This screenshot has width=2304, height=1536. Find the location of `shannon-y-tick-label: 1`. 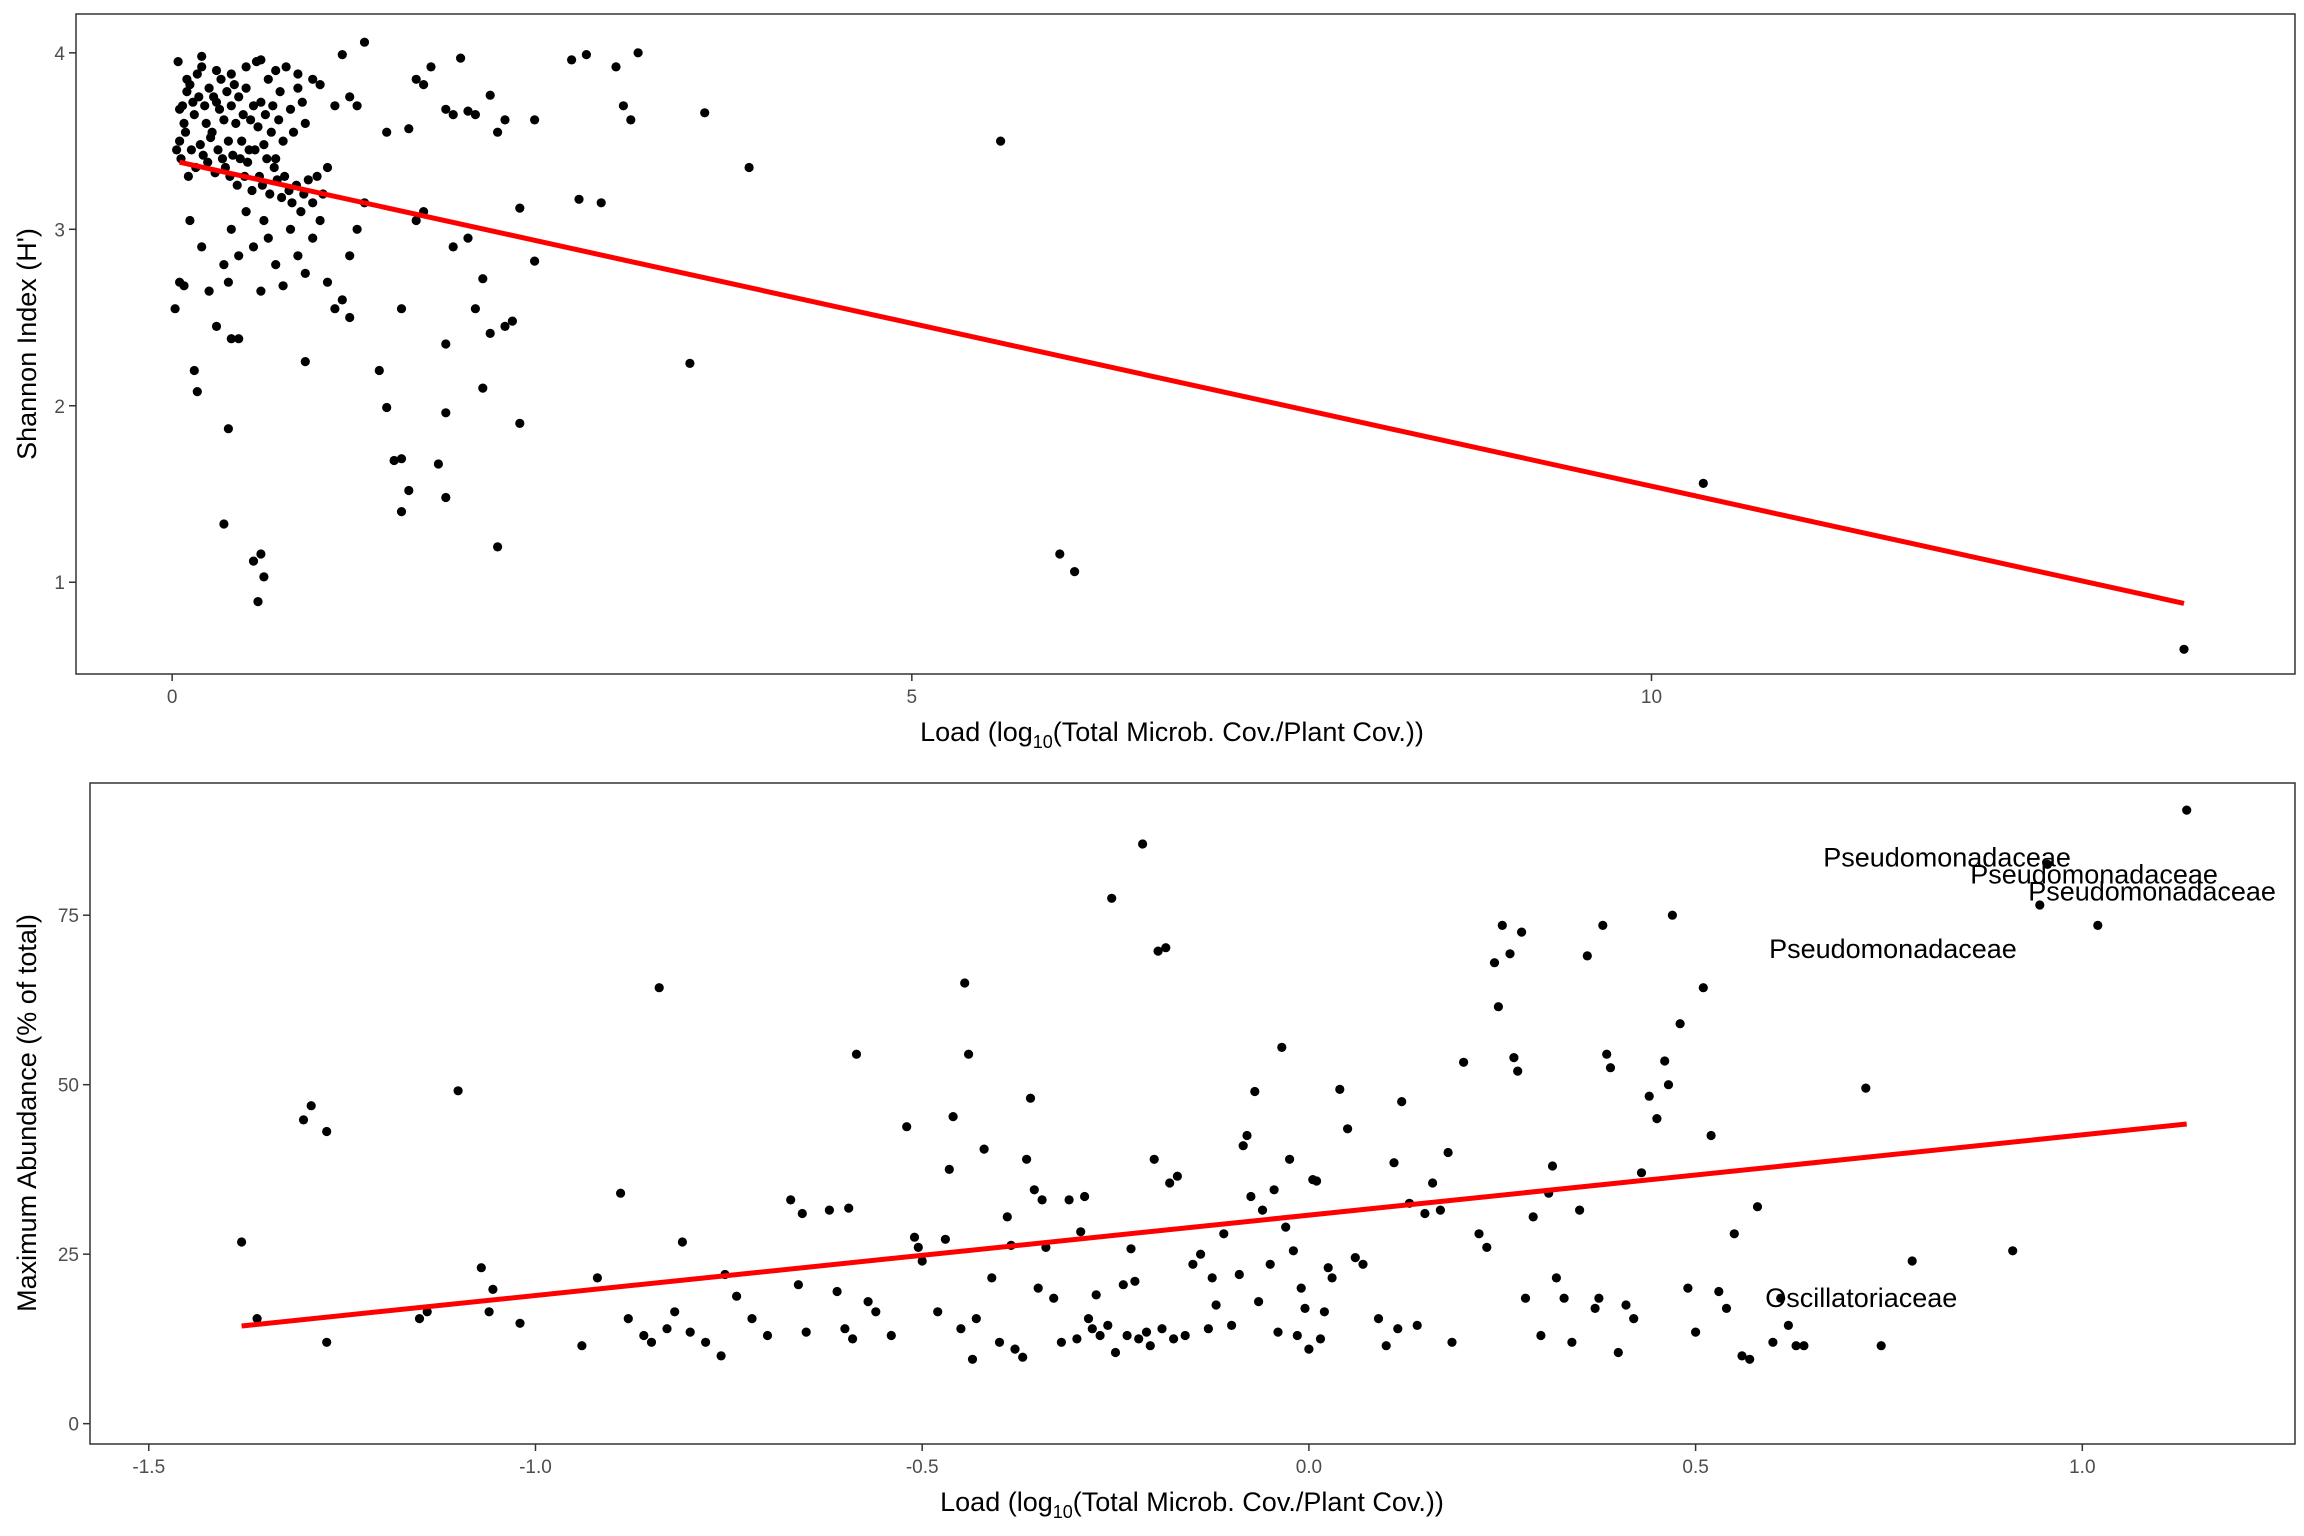

shannon-y-tick-label: 1 is located at coordinates (59, 583).